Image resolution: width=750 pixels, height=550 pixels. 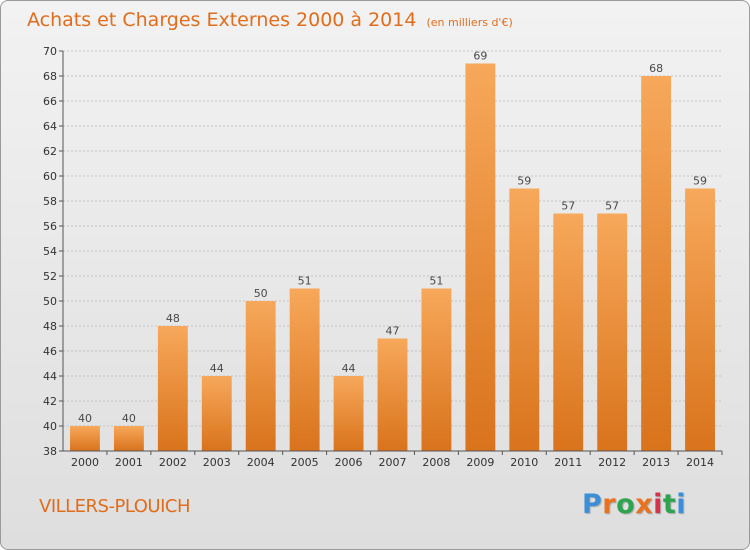 What do you see at coordinates (656, 68) in the screenshot?
I see `value-label-2013: 68` at bounding box center [656, 68].